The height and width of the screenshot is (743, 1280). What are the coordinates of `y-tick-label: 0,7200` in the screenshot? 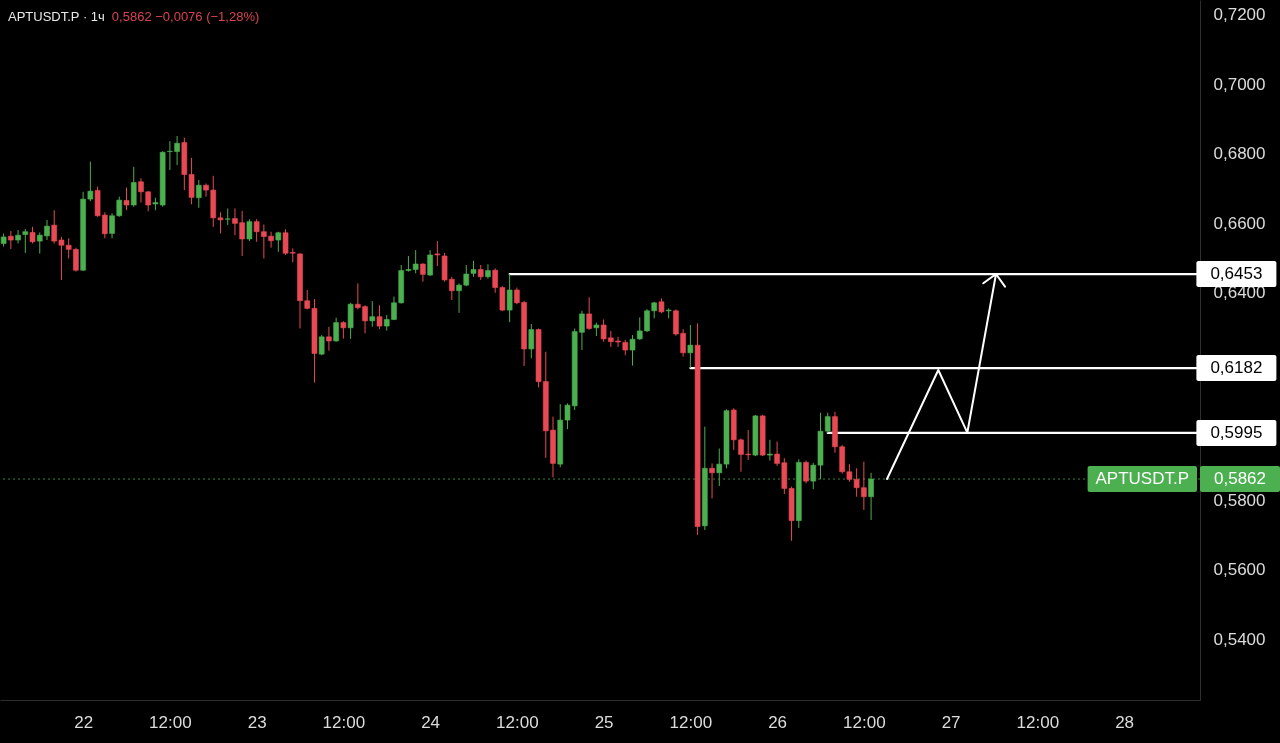 It's located at (1239, 15).